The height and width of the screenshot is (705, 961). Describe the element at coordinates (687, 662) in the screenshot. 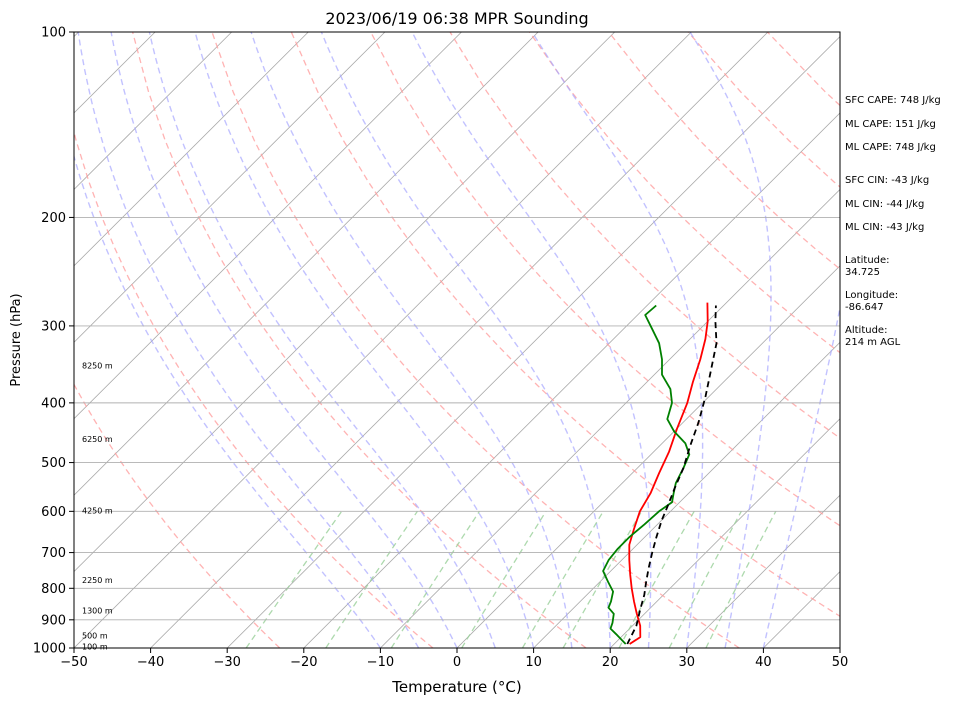

I see `x-tick-label: 30` at that location.